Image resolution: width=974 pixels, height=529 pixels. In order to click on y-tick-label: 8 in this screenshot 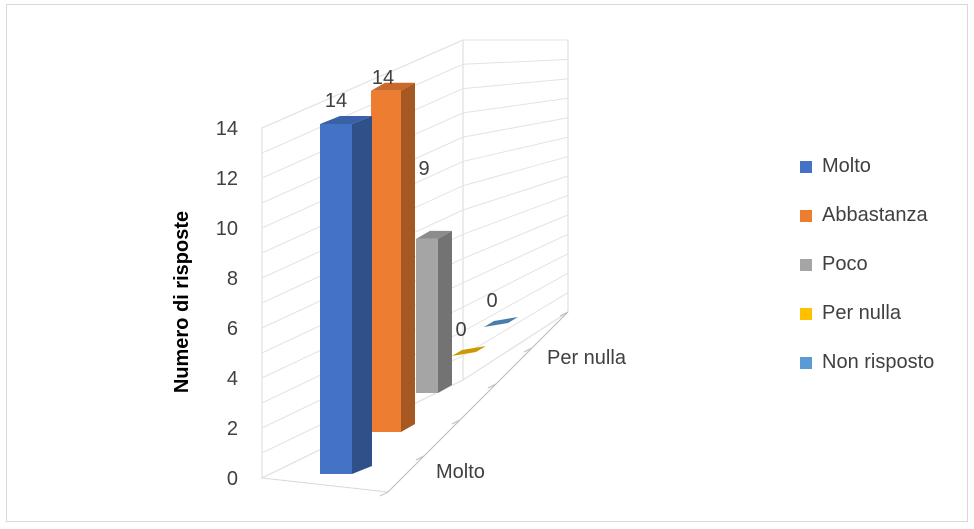, I will do `click(232, 279)`.